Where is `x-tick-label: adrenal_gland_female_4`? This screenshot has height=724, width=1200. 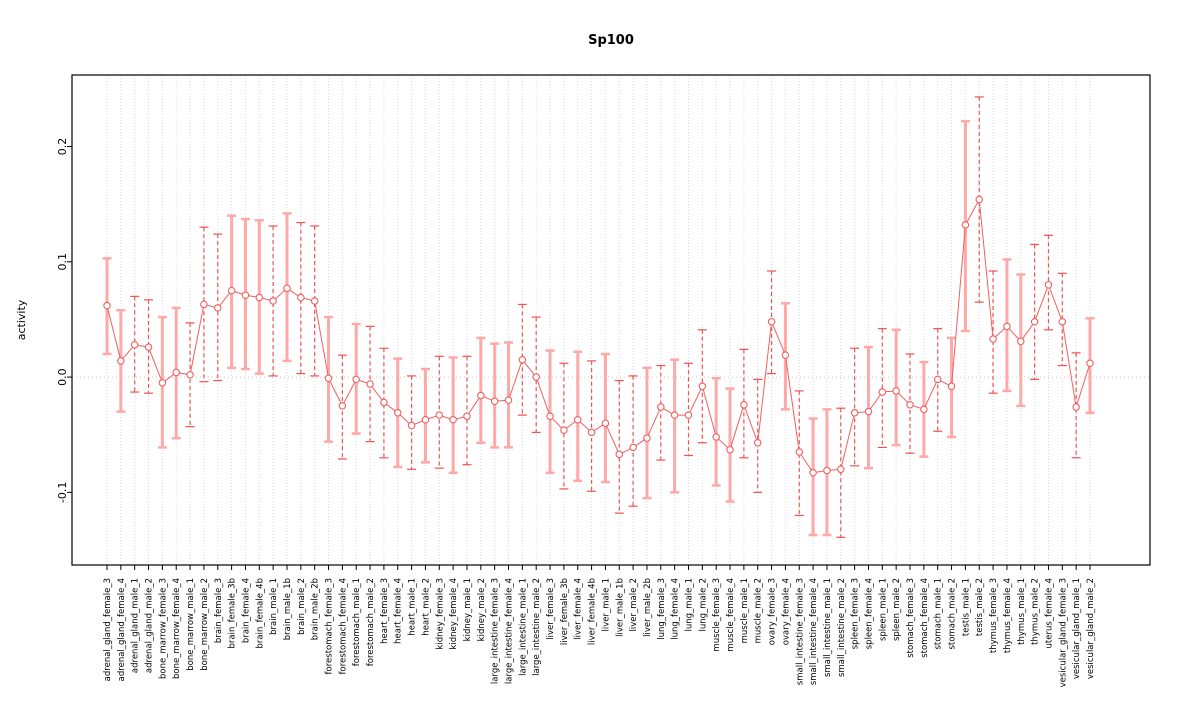 x-tick-label: adrenal_gland_female_4 is located at coordinates (122, 629).